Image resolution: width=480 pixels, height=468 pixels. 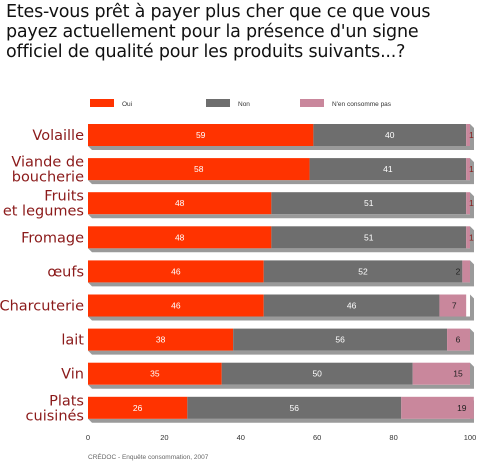 I want to click on category-label: et legumes, so click(x=43, y=212).